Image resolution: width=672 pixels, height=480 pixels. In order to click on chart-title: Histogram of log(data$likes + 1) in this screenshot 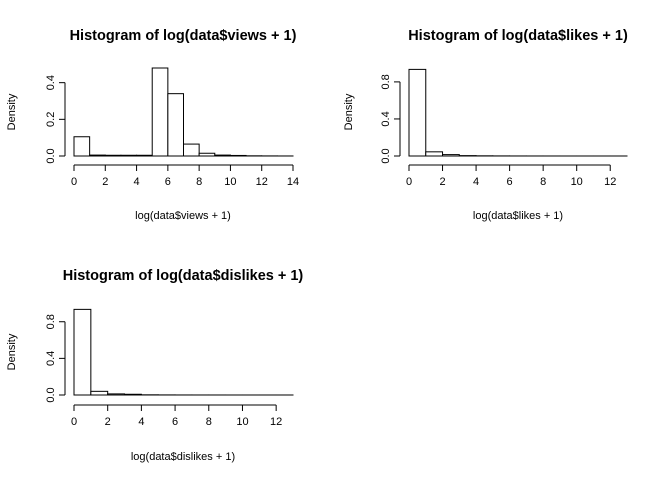, I will do `click(518, 36)`.